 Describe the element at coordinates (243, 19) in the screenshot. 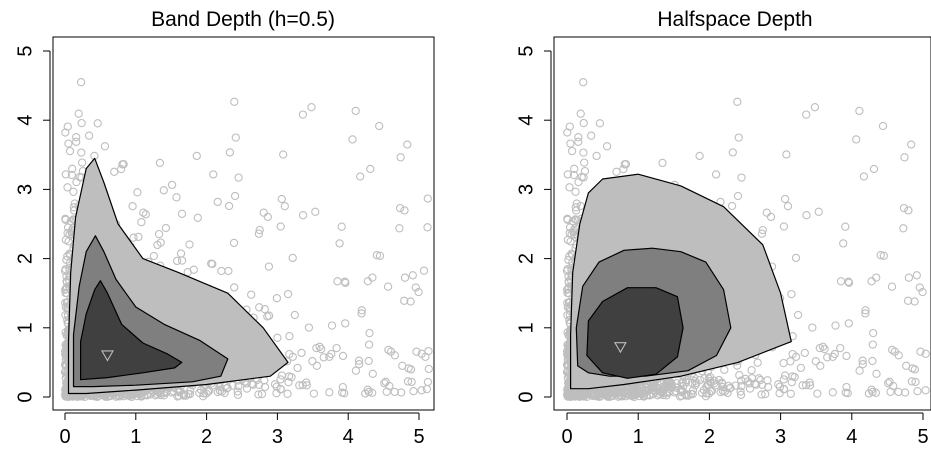

I see `chart-title: Band Depth (h=0.5)` at that location.